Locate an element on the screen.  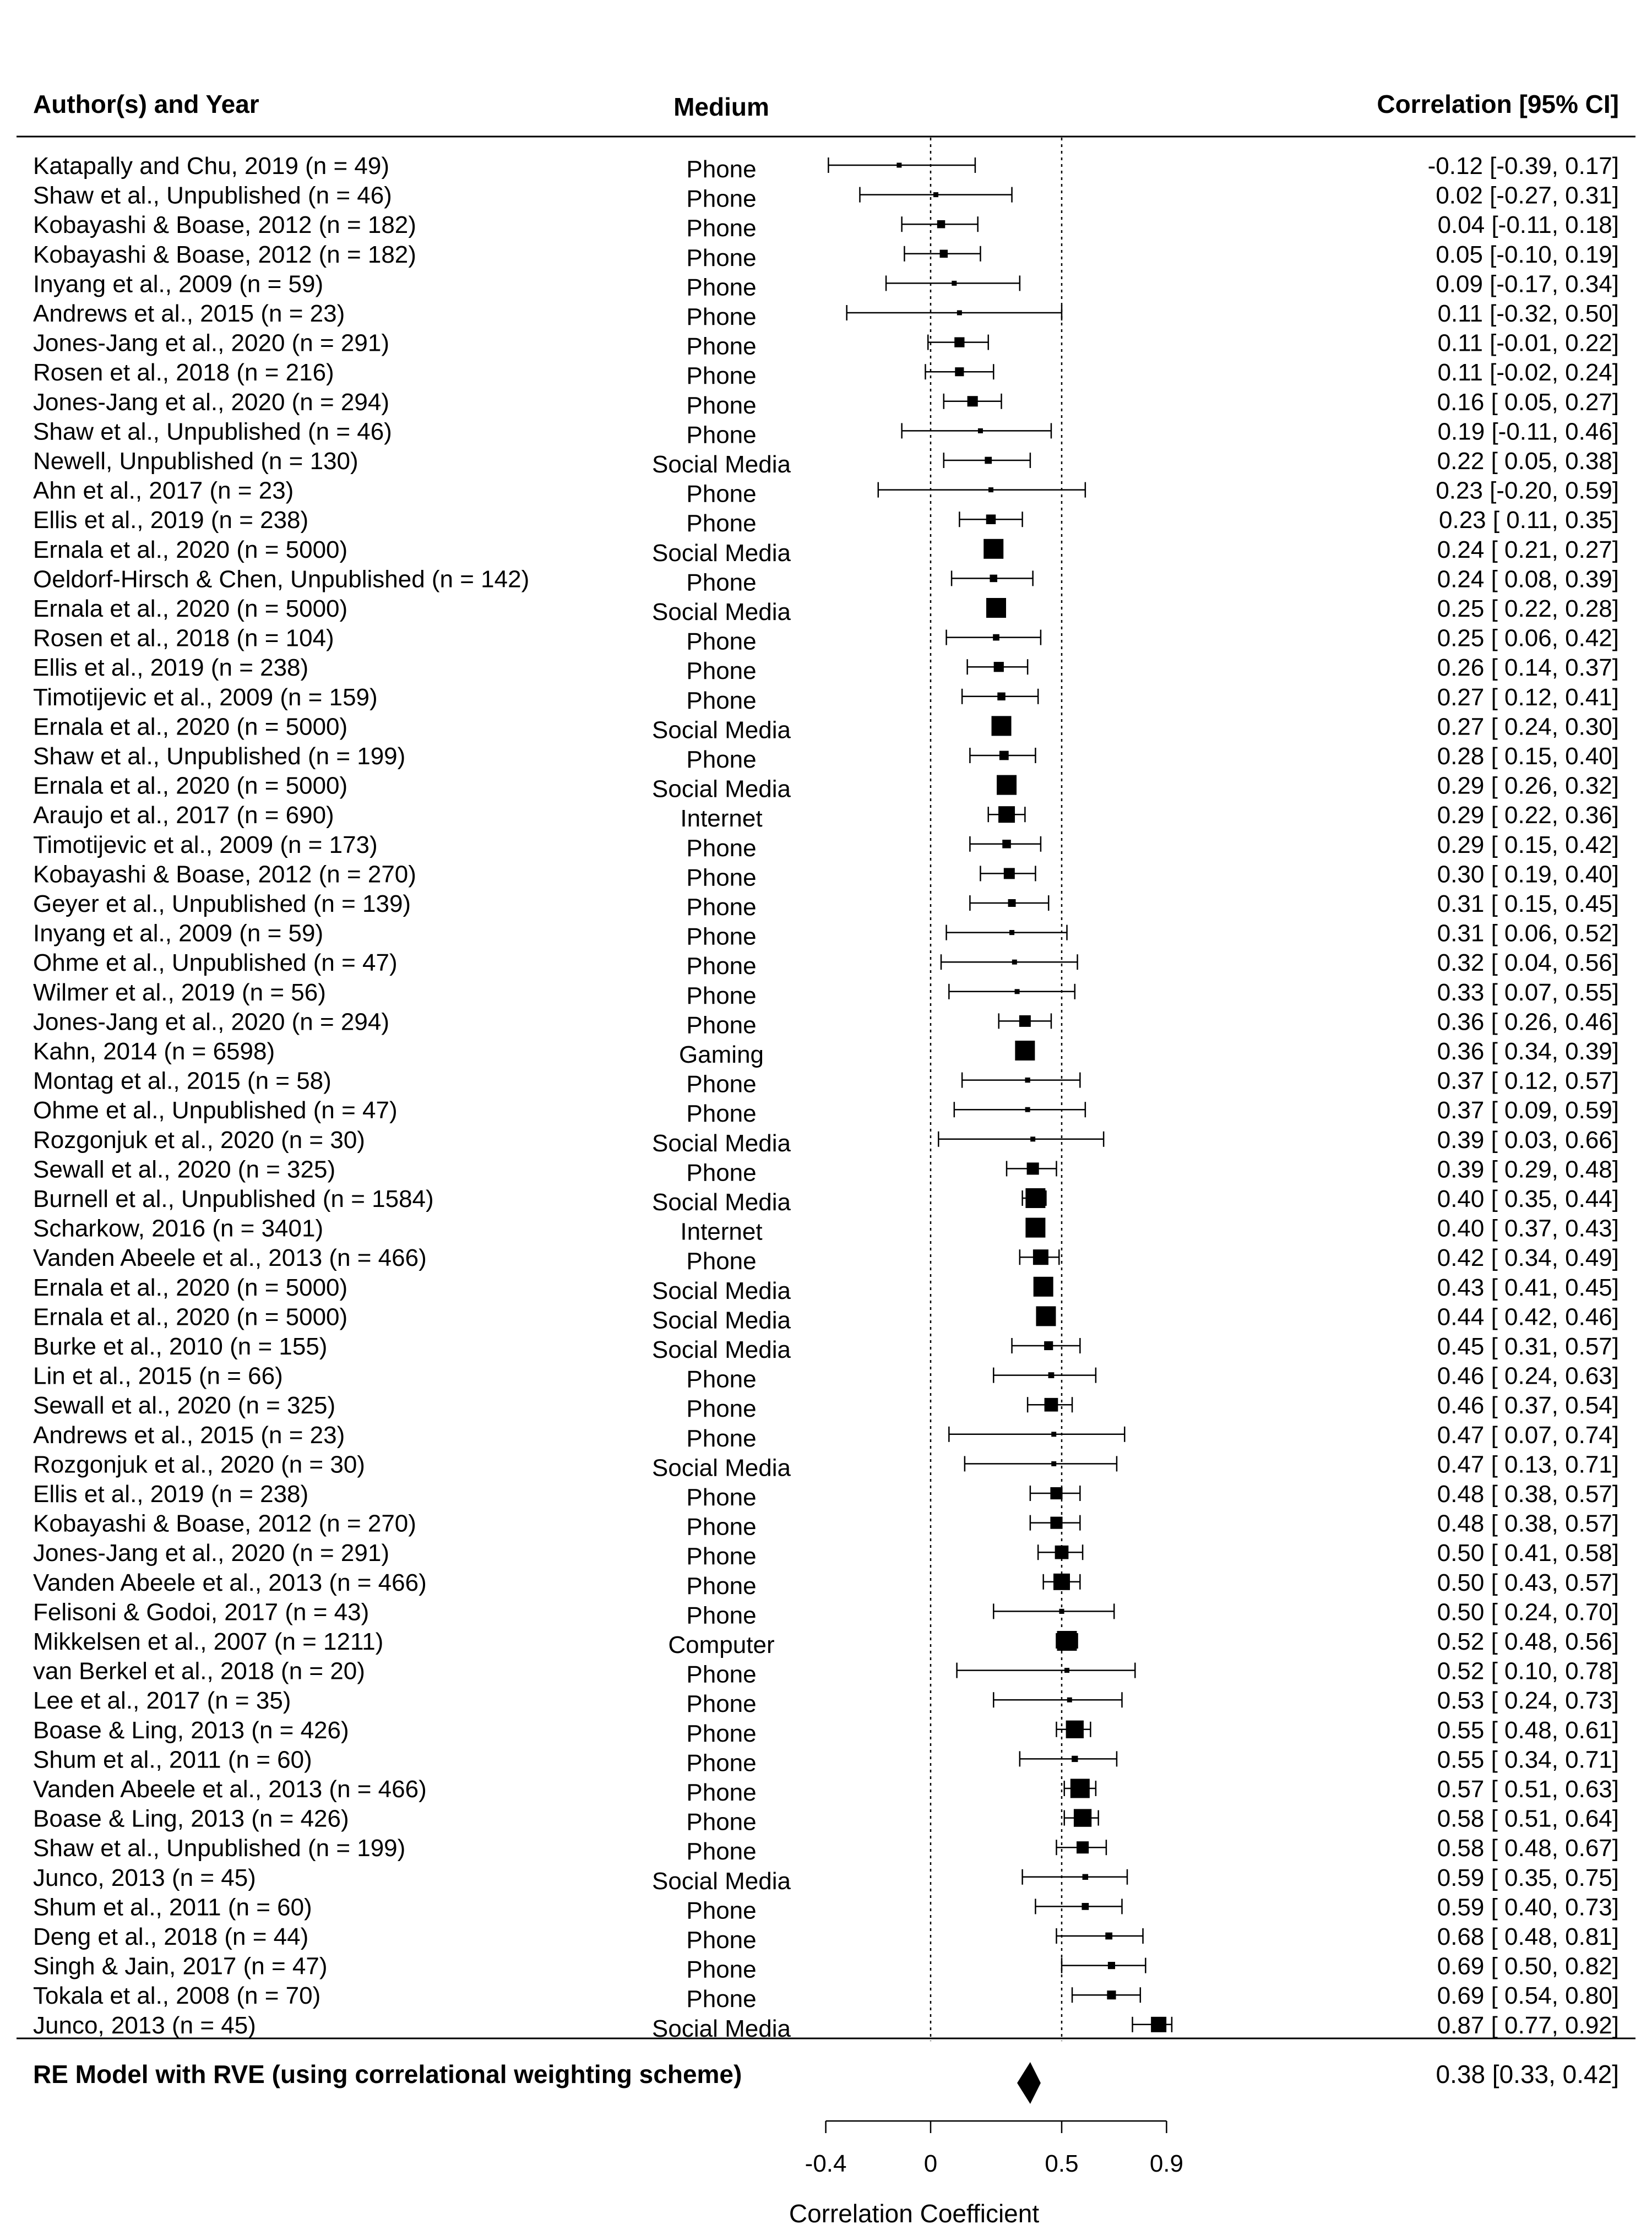
study-ci-text: 0.37 [ 0.12, 0.57] is located at coordinates (1528, 1081).